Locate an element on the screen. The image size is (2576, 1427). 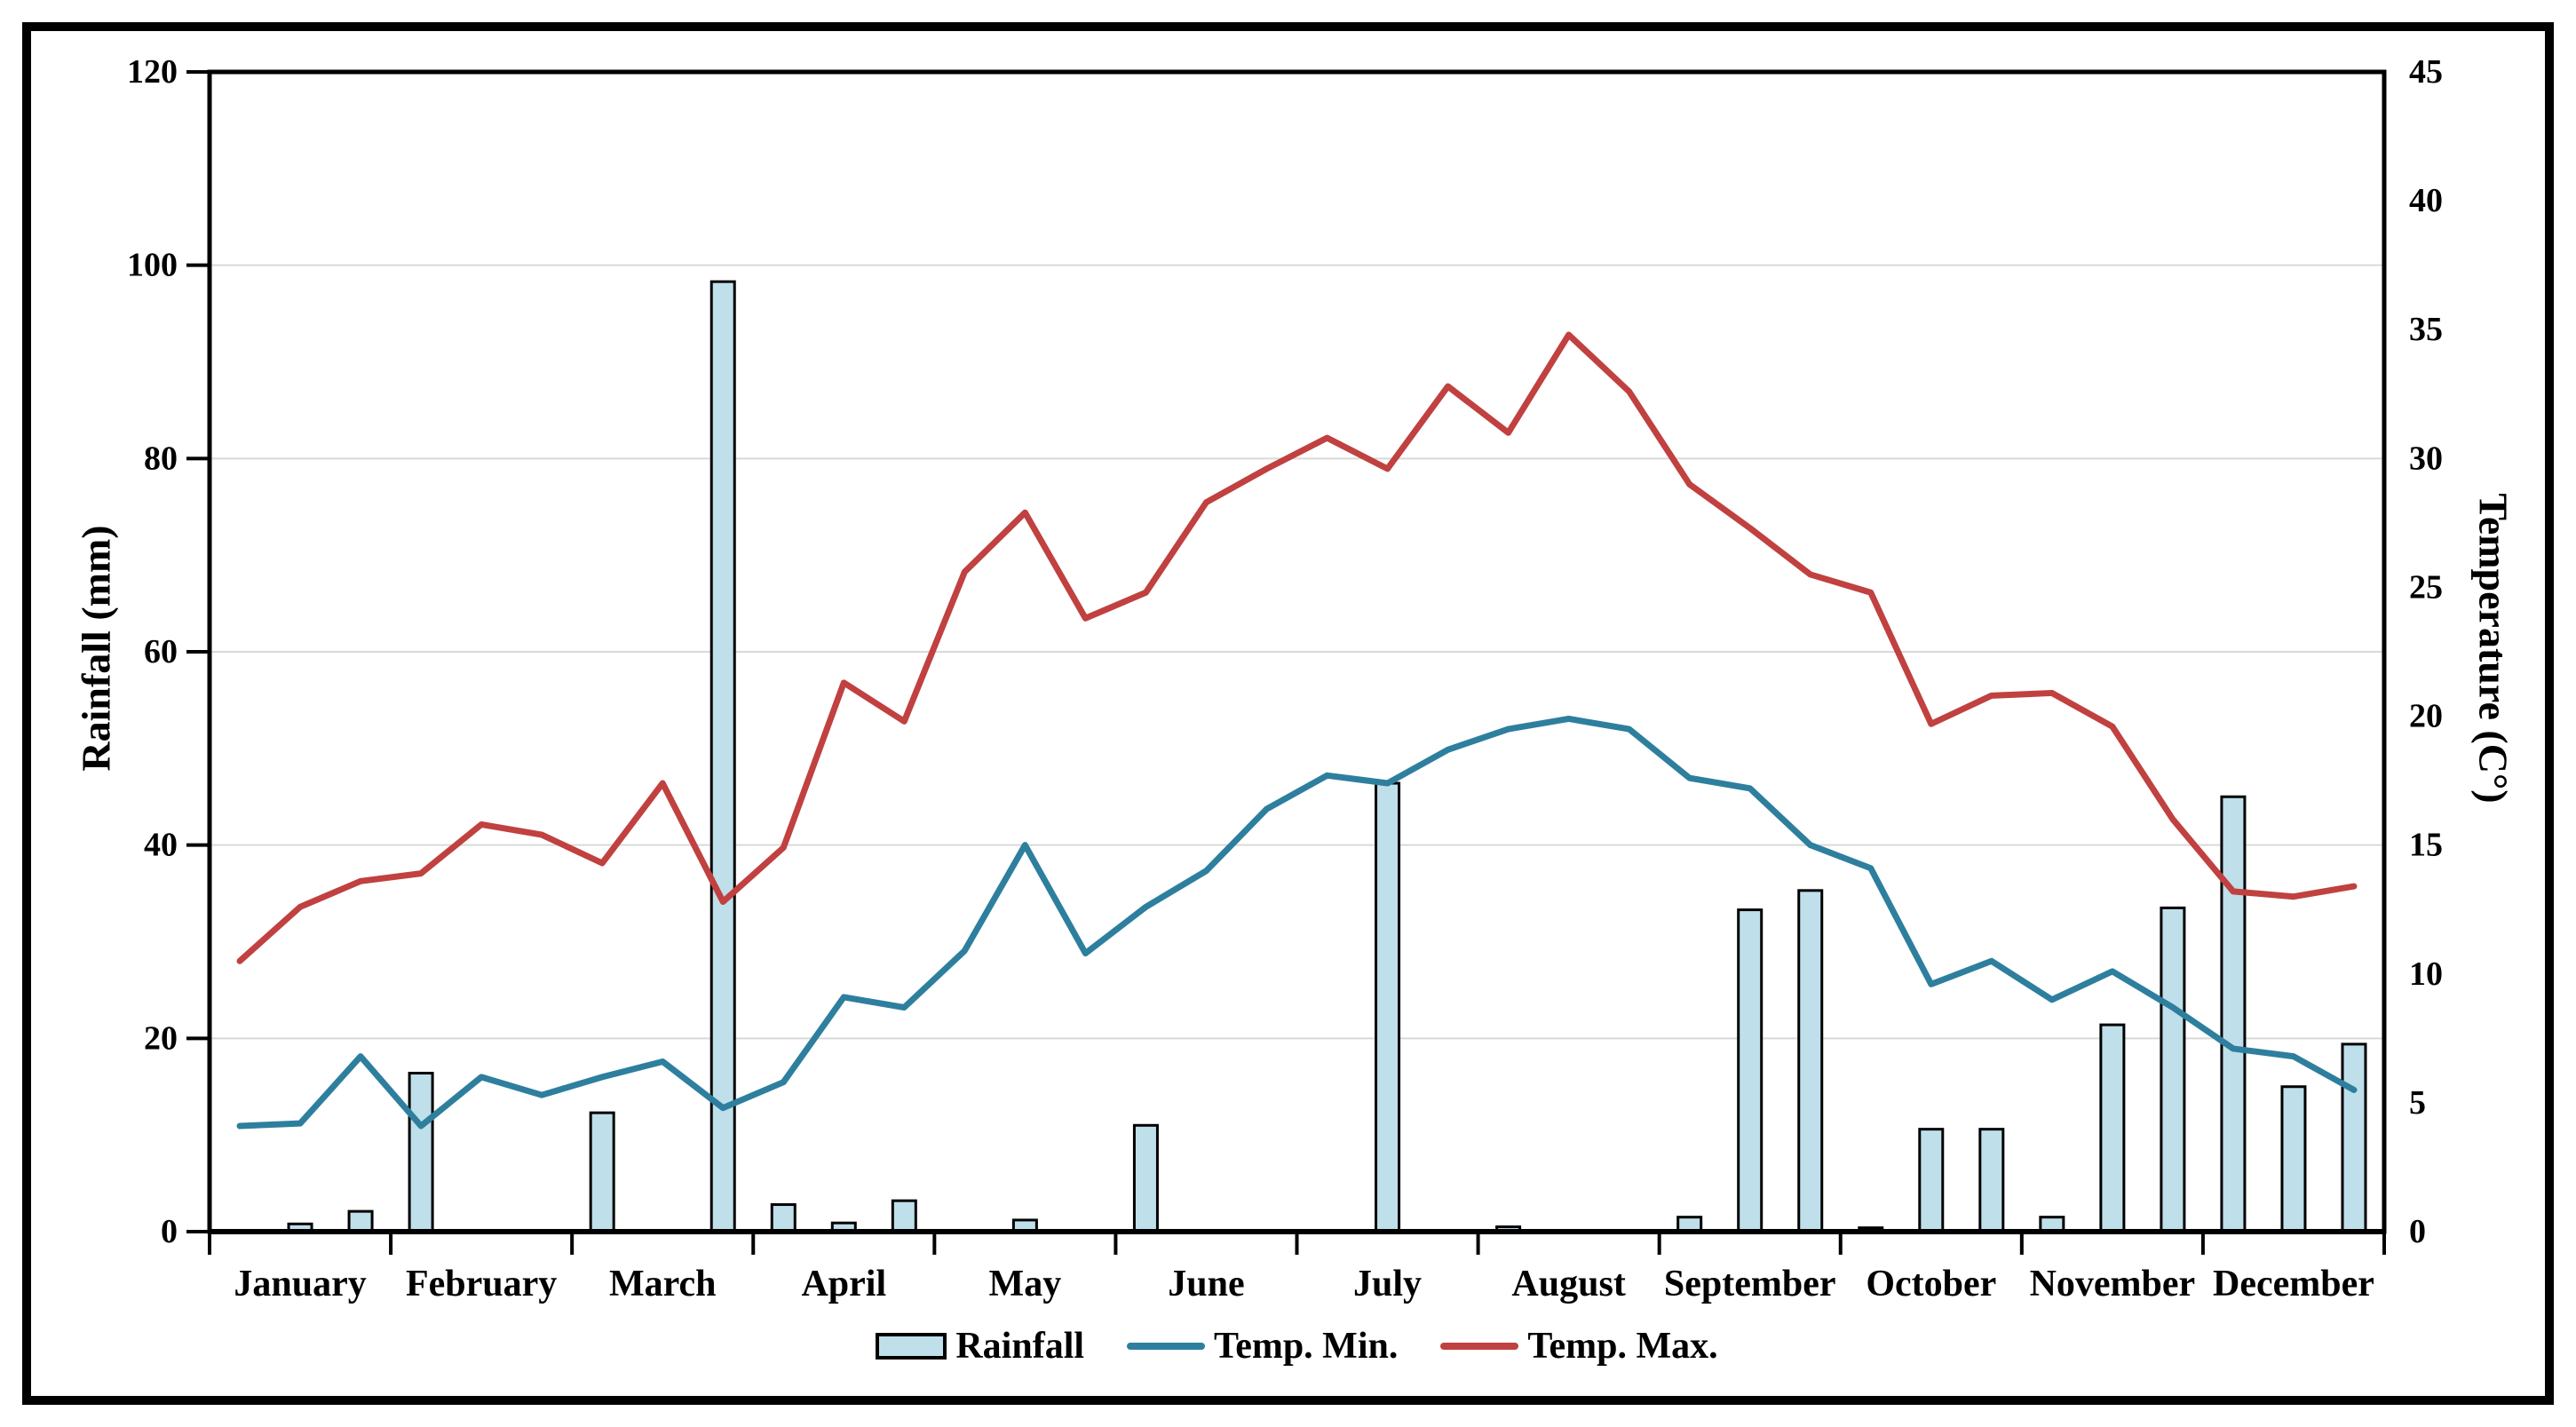
left-axis-tick-label: 40 is located at coordinates (161, 845).